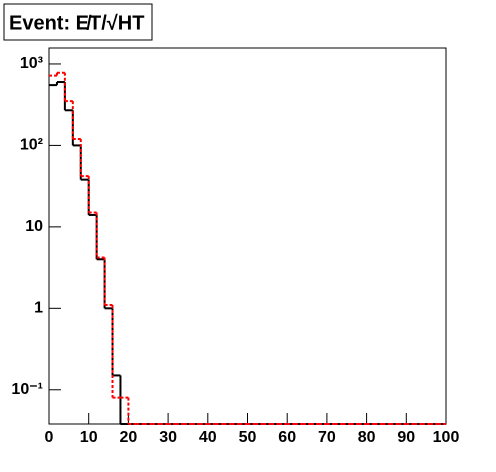 This screenshot has height=472, width=496. I want to click on y-tick-label: 10³, so click(31, 63).